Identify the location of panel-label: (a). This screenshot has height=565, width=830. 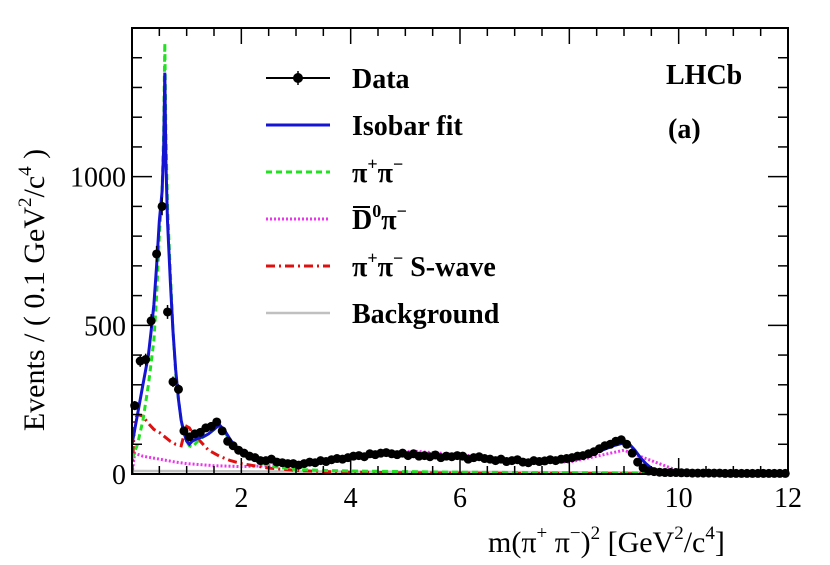
(684, 129).